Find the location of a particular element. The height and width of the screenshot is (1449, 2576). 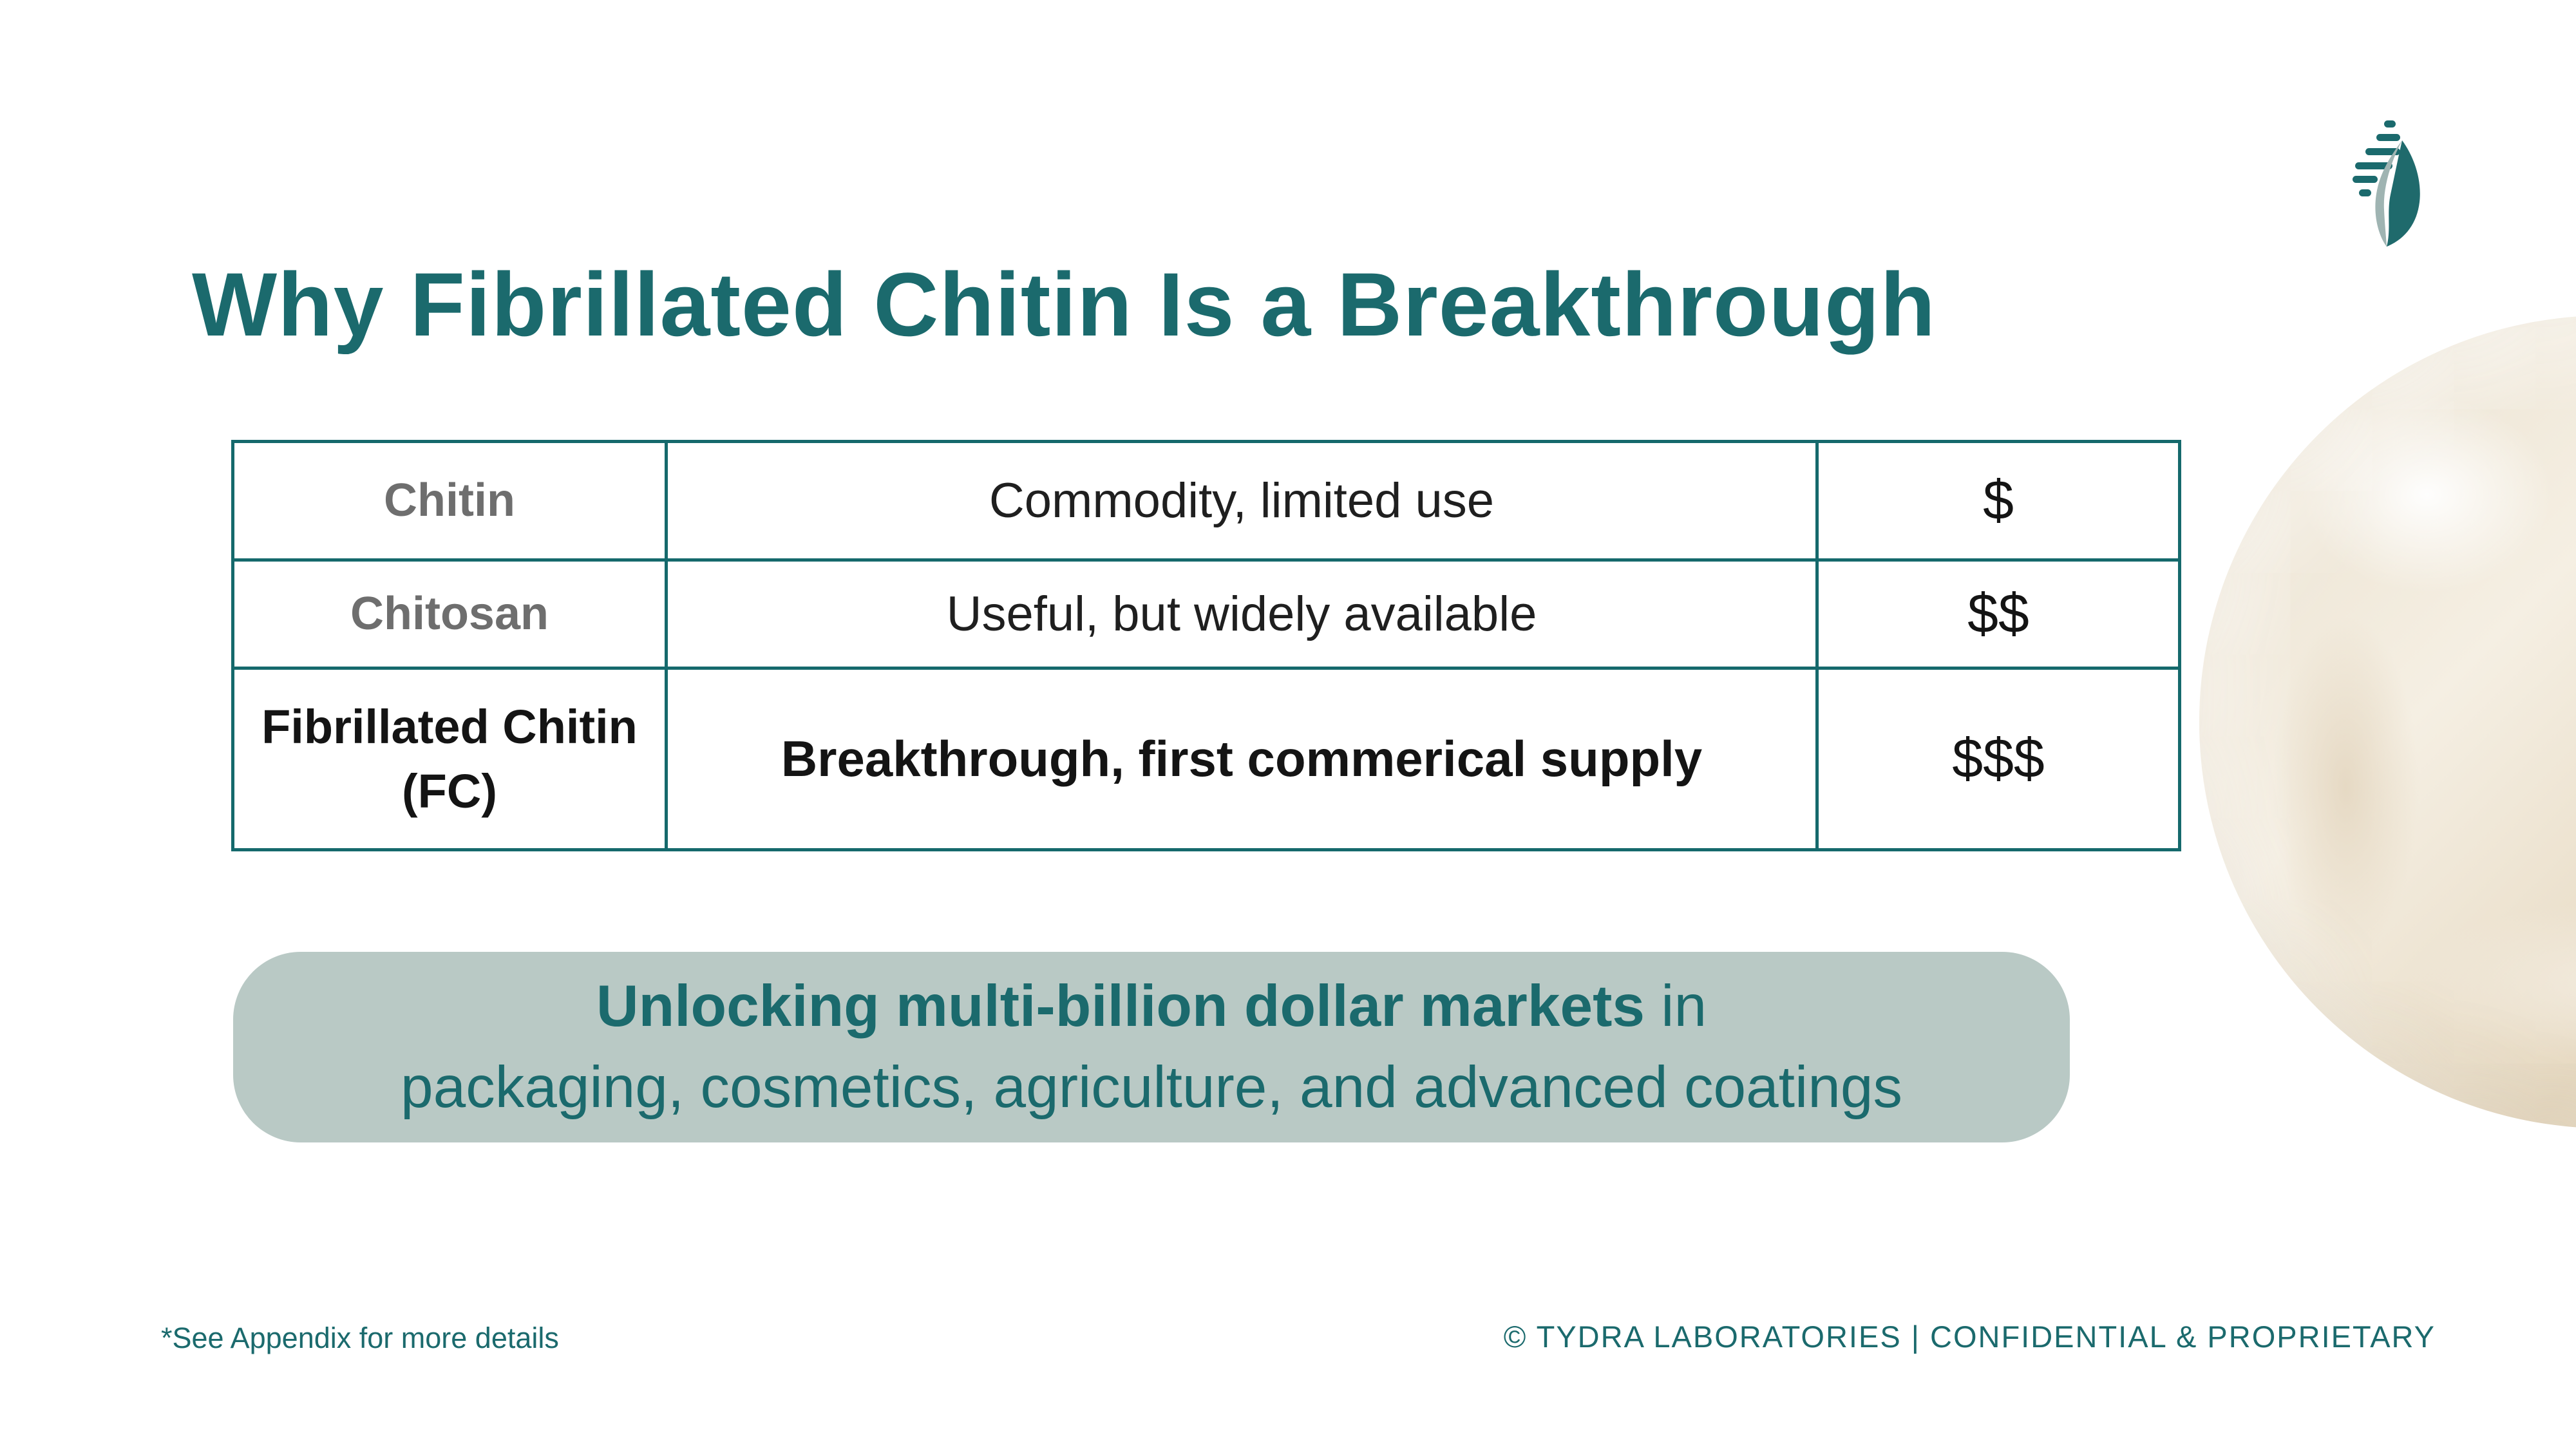

table-cell-description: Commodity, limited use is located at coordinates (1242, 501).